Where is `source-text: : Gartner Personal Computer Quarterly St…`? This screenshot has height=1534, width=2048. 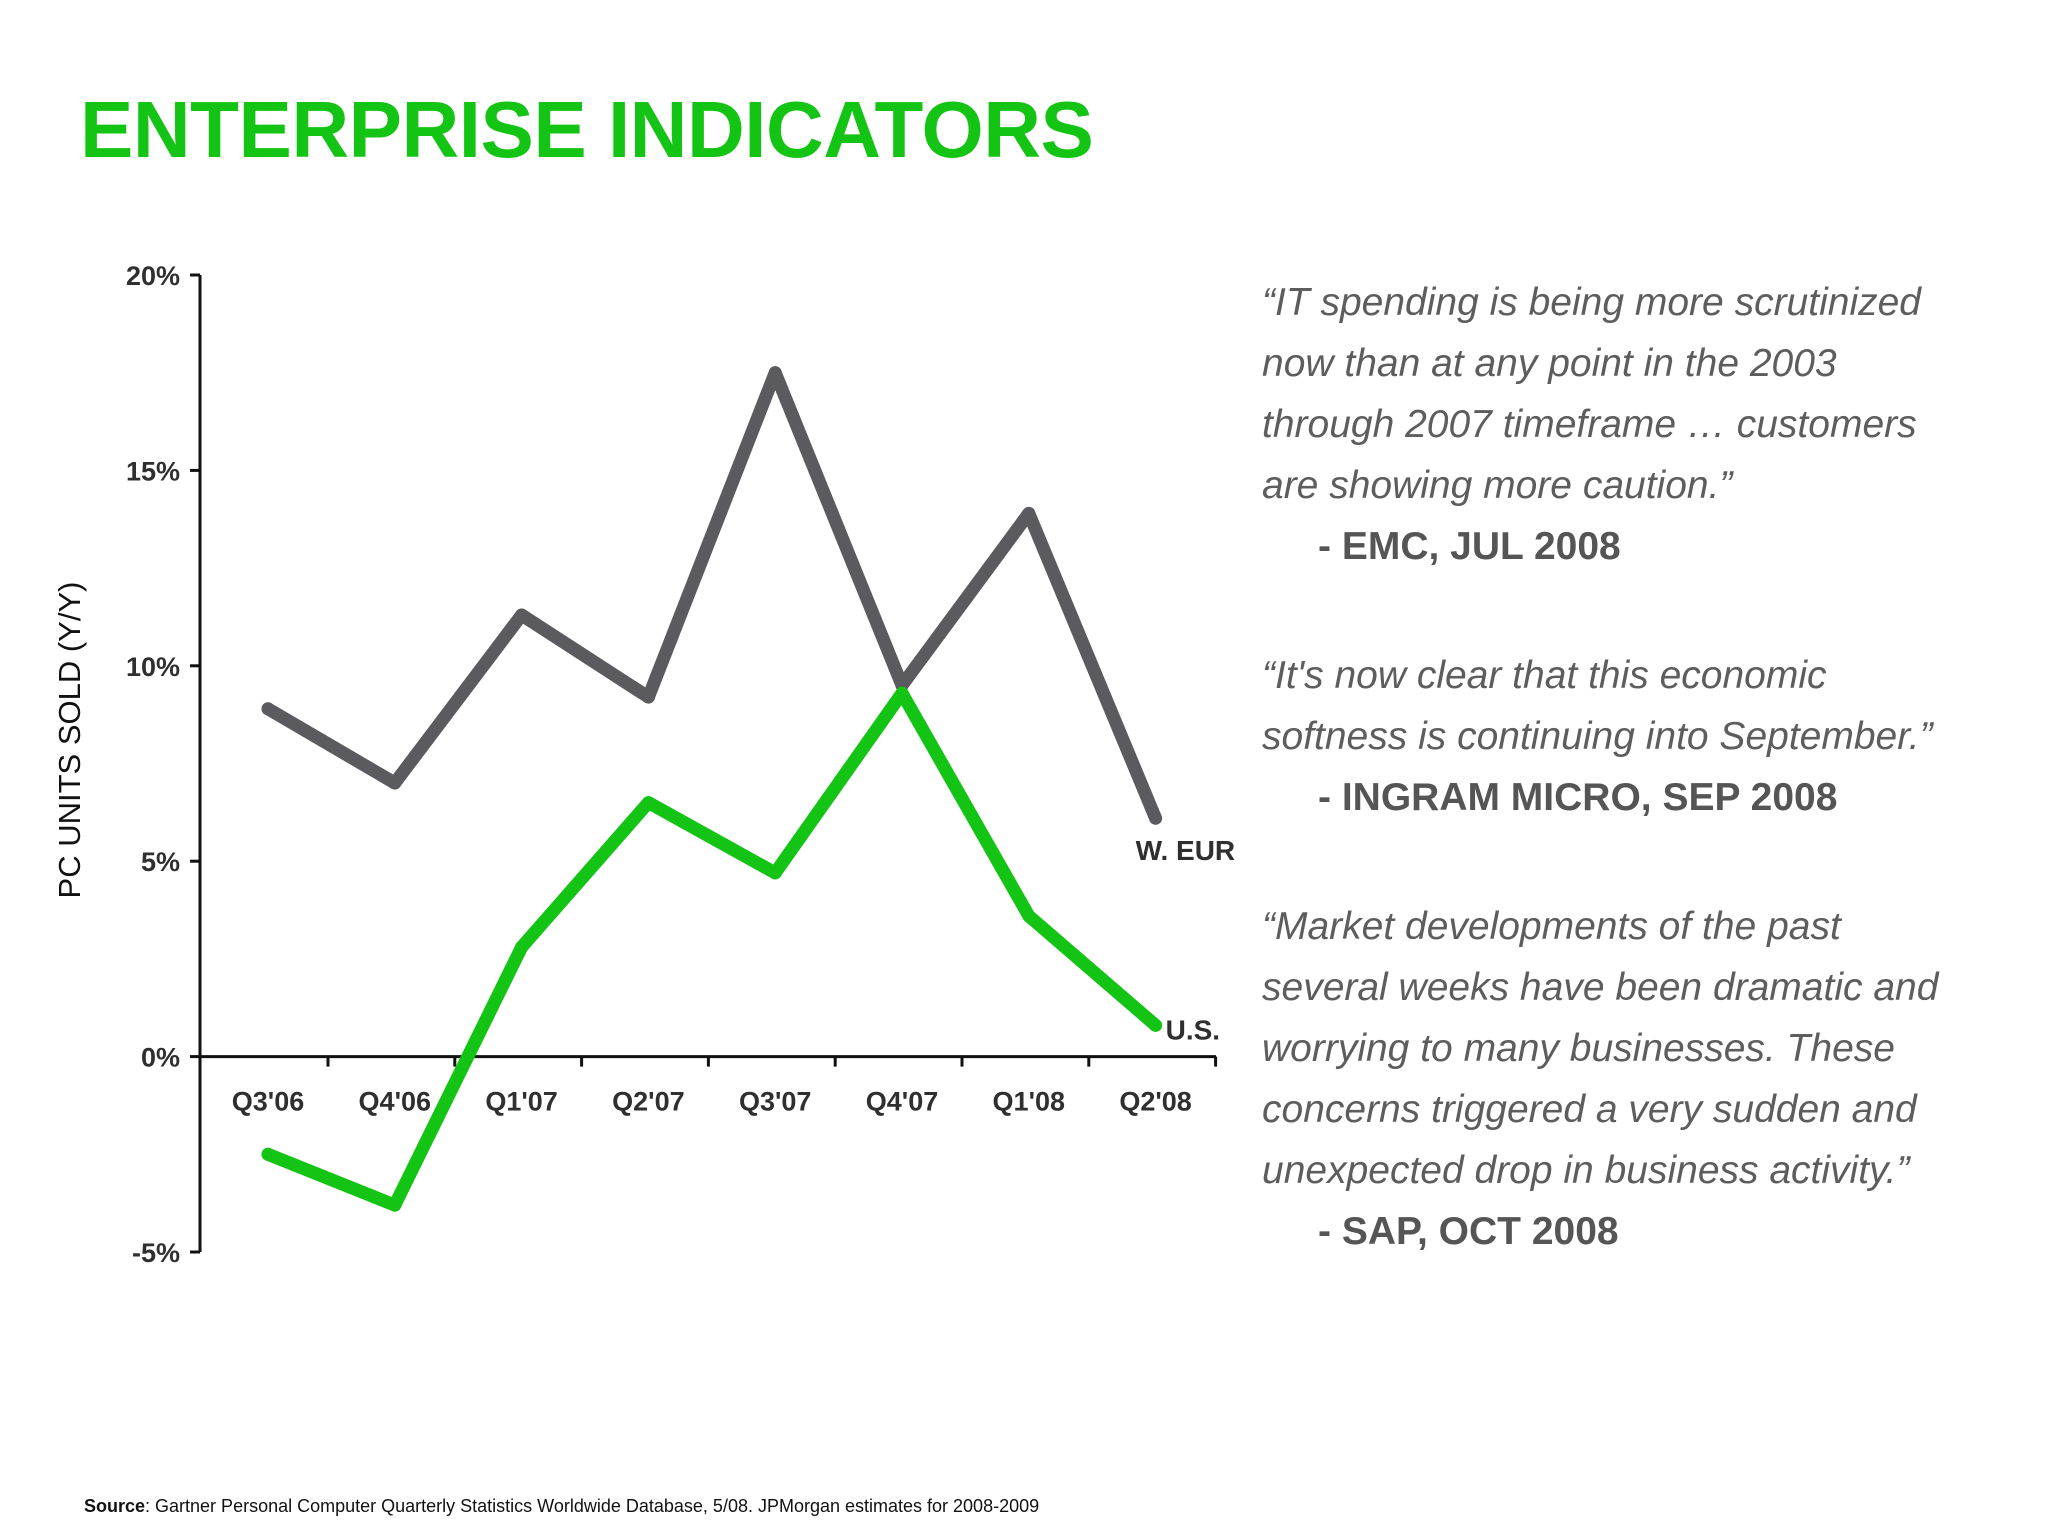
source-text: : Gartner Personal Computer Quarterly St… is located at coordinates (592, 1506).